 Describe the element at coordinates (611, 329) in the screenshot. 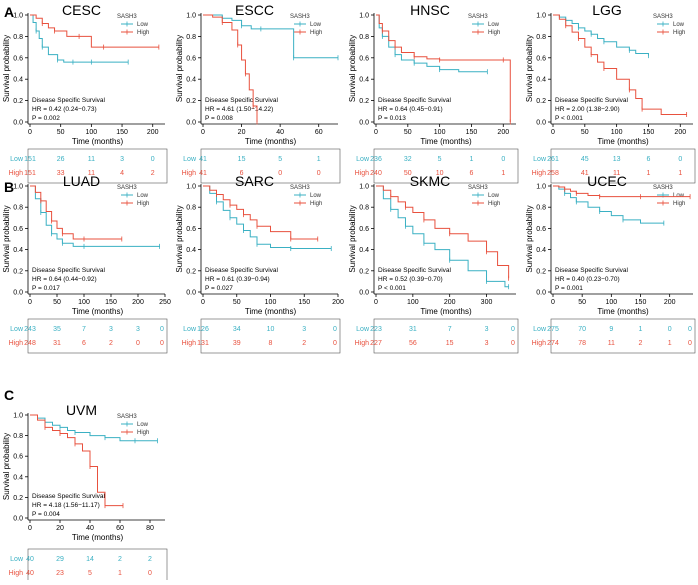

I see `ucec-risk-low-count: 9` at that location.